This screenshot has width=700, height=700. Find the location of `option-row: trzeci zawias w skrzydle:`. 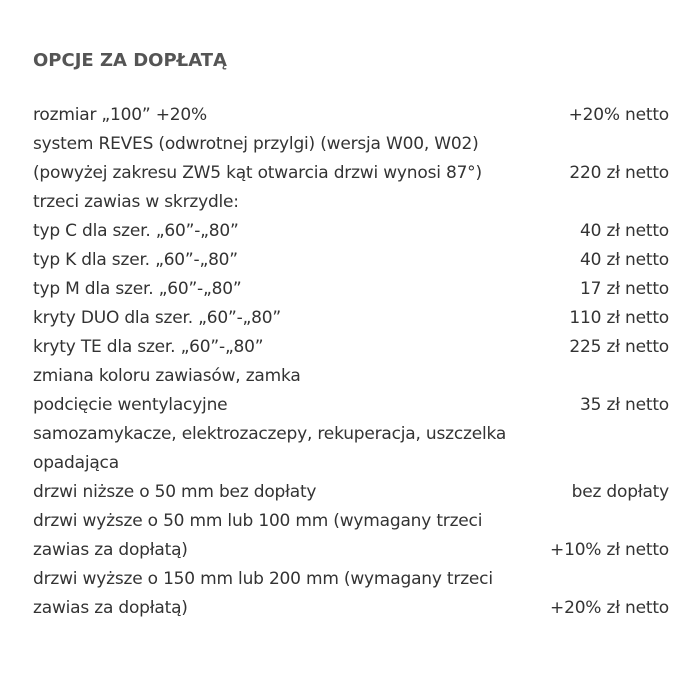

option-row: trzeci zawias w skrzydle: is located at coordinates (351, 202).